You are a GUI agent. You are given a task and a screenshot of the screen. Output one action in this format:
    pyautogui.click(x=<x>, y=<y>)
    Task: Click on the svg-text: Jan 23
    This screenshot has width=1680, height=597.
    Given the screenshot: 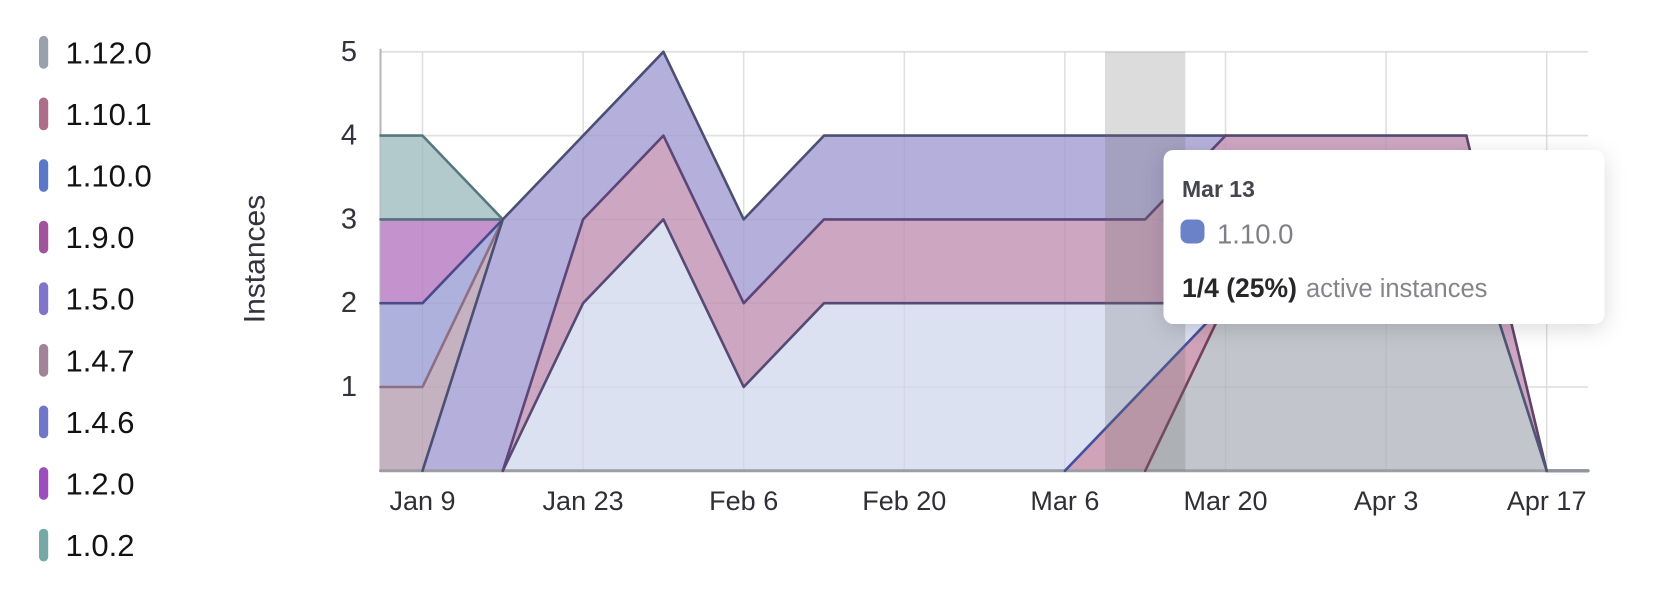 What is the action you would take?
    pyautogui.click(x=583, y=501)
    